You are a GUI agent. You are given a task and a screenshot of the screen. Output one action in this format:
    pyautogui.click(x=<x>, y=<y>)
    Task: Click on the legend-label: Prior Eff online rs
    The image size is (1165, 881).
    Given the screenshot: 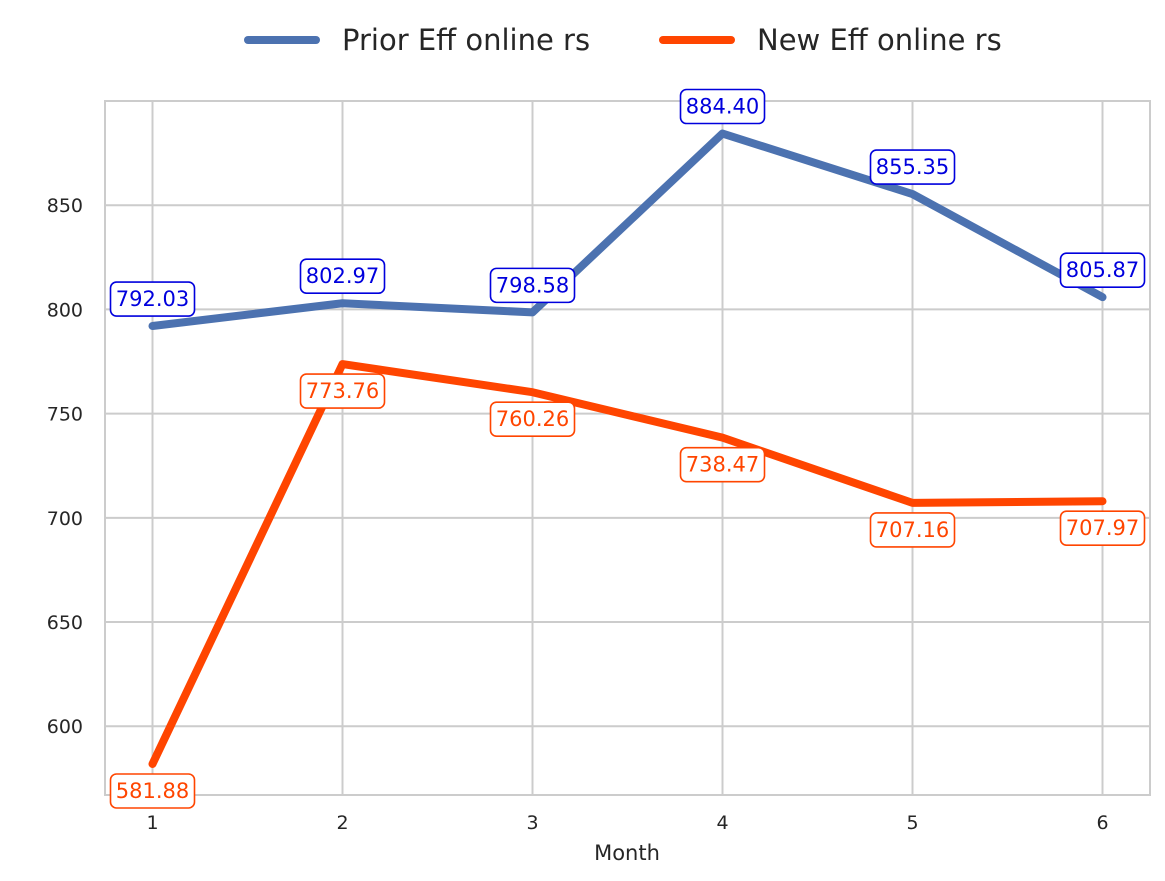 What is the action you would take?
    pyautogui.click(x=466, y=40)
    